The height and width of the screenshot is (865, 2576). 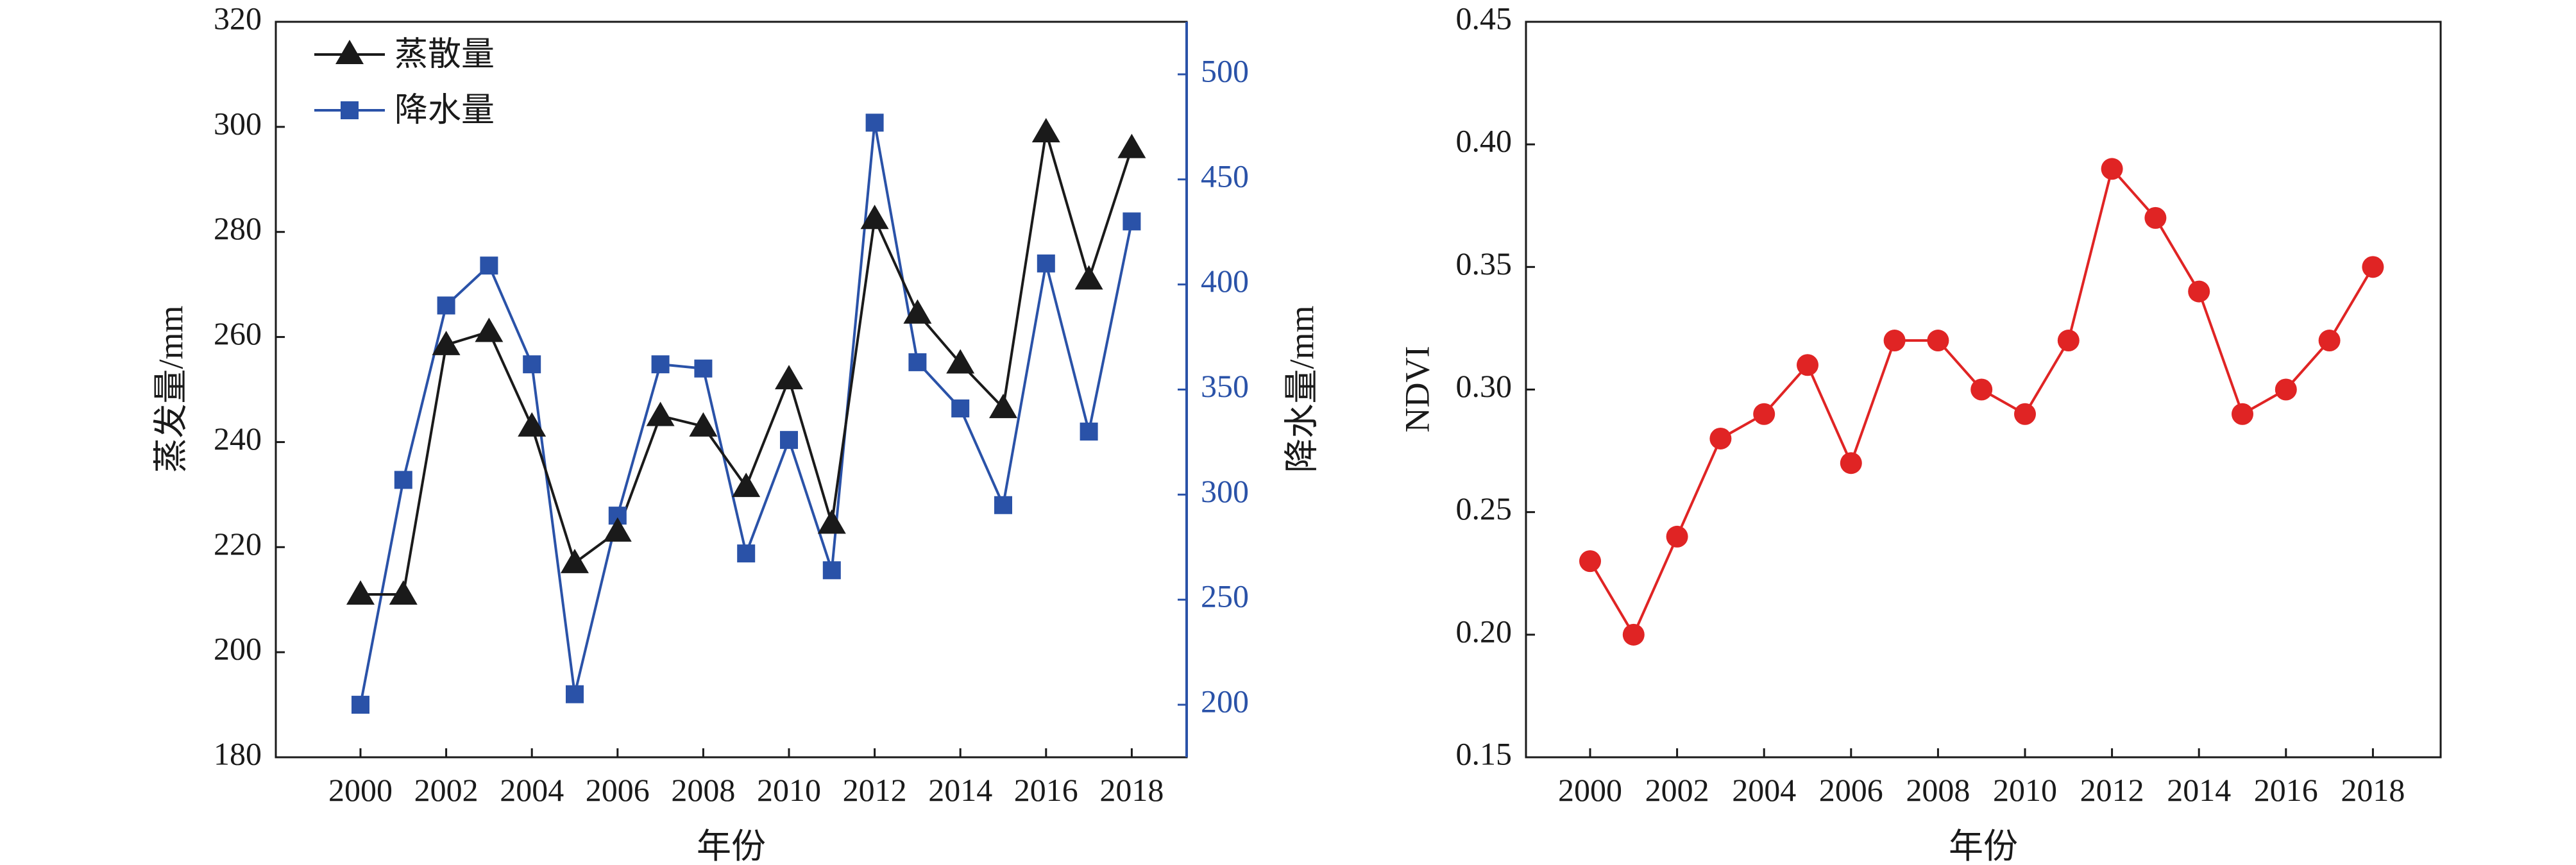 I want to click on c1-x-tick-label: 2018, so click(x=1131, y=790).